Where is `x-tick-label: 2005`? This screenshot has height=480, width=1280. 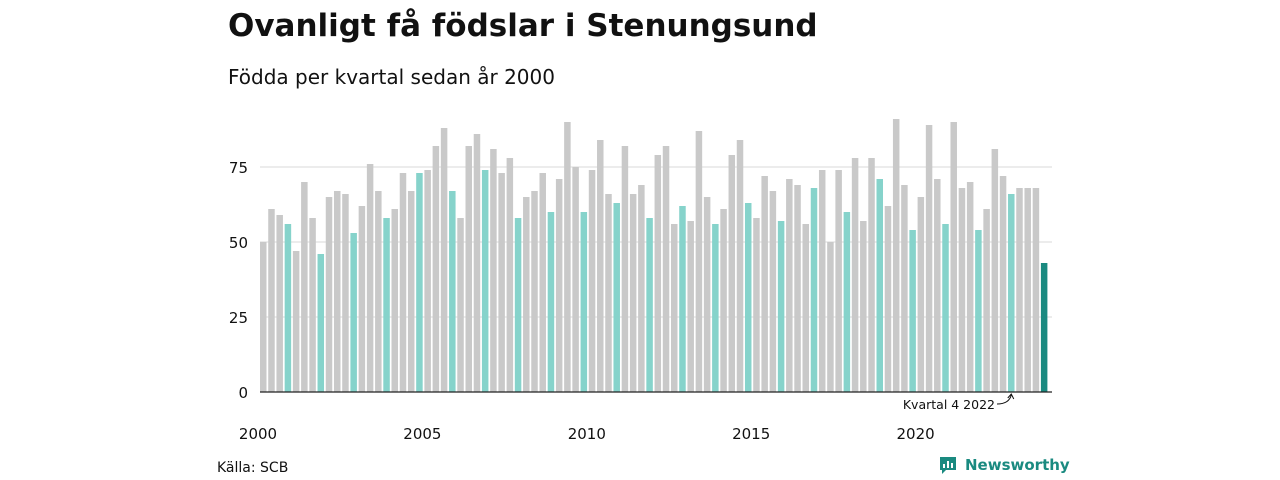
x-tick-label: 2005 is located at coordinates (422, 434).